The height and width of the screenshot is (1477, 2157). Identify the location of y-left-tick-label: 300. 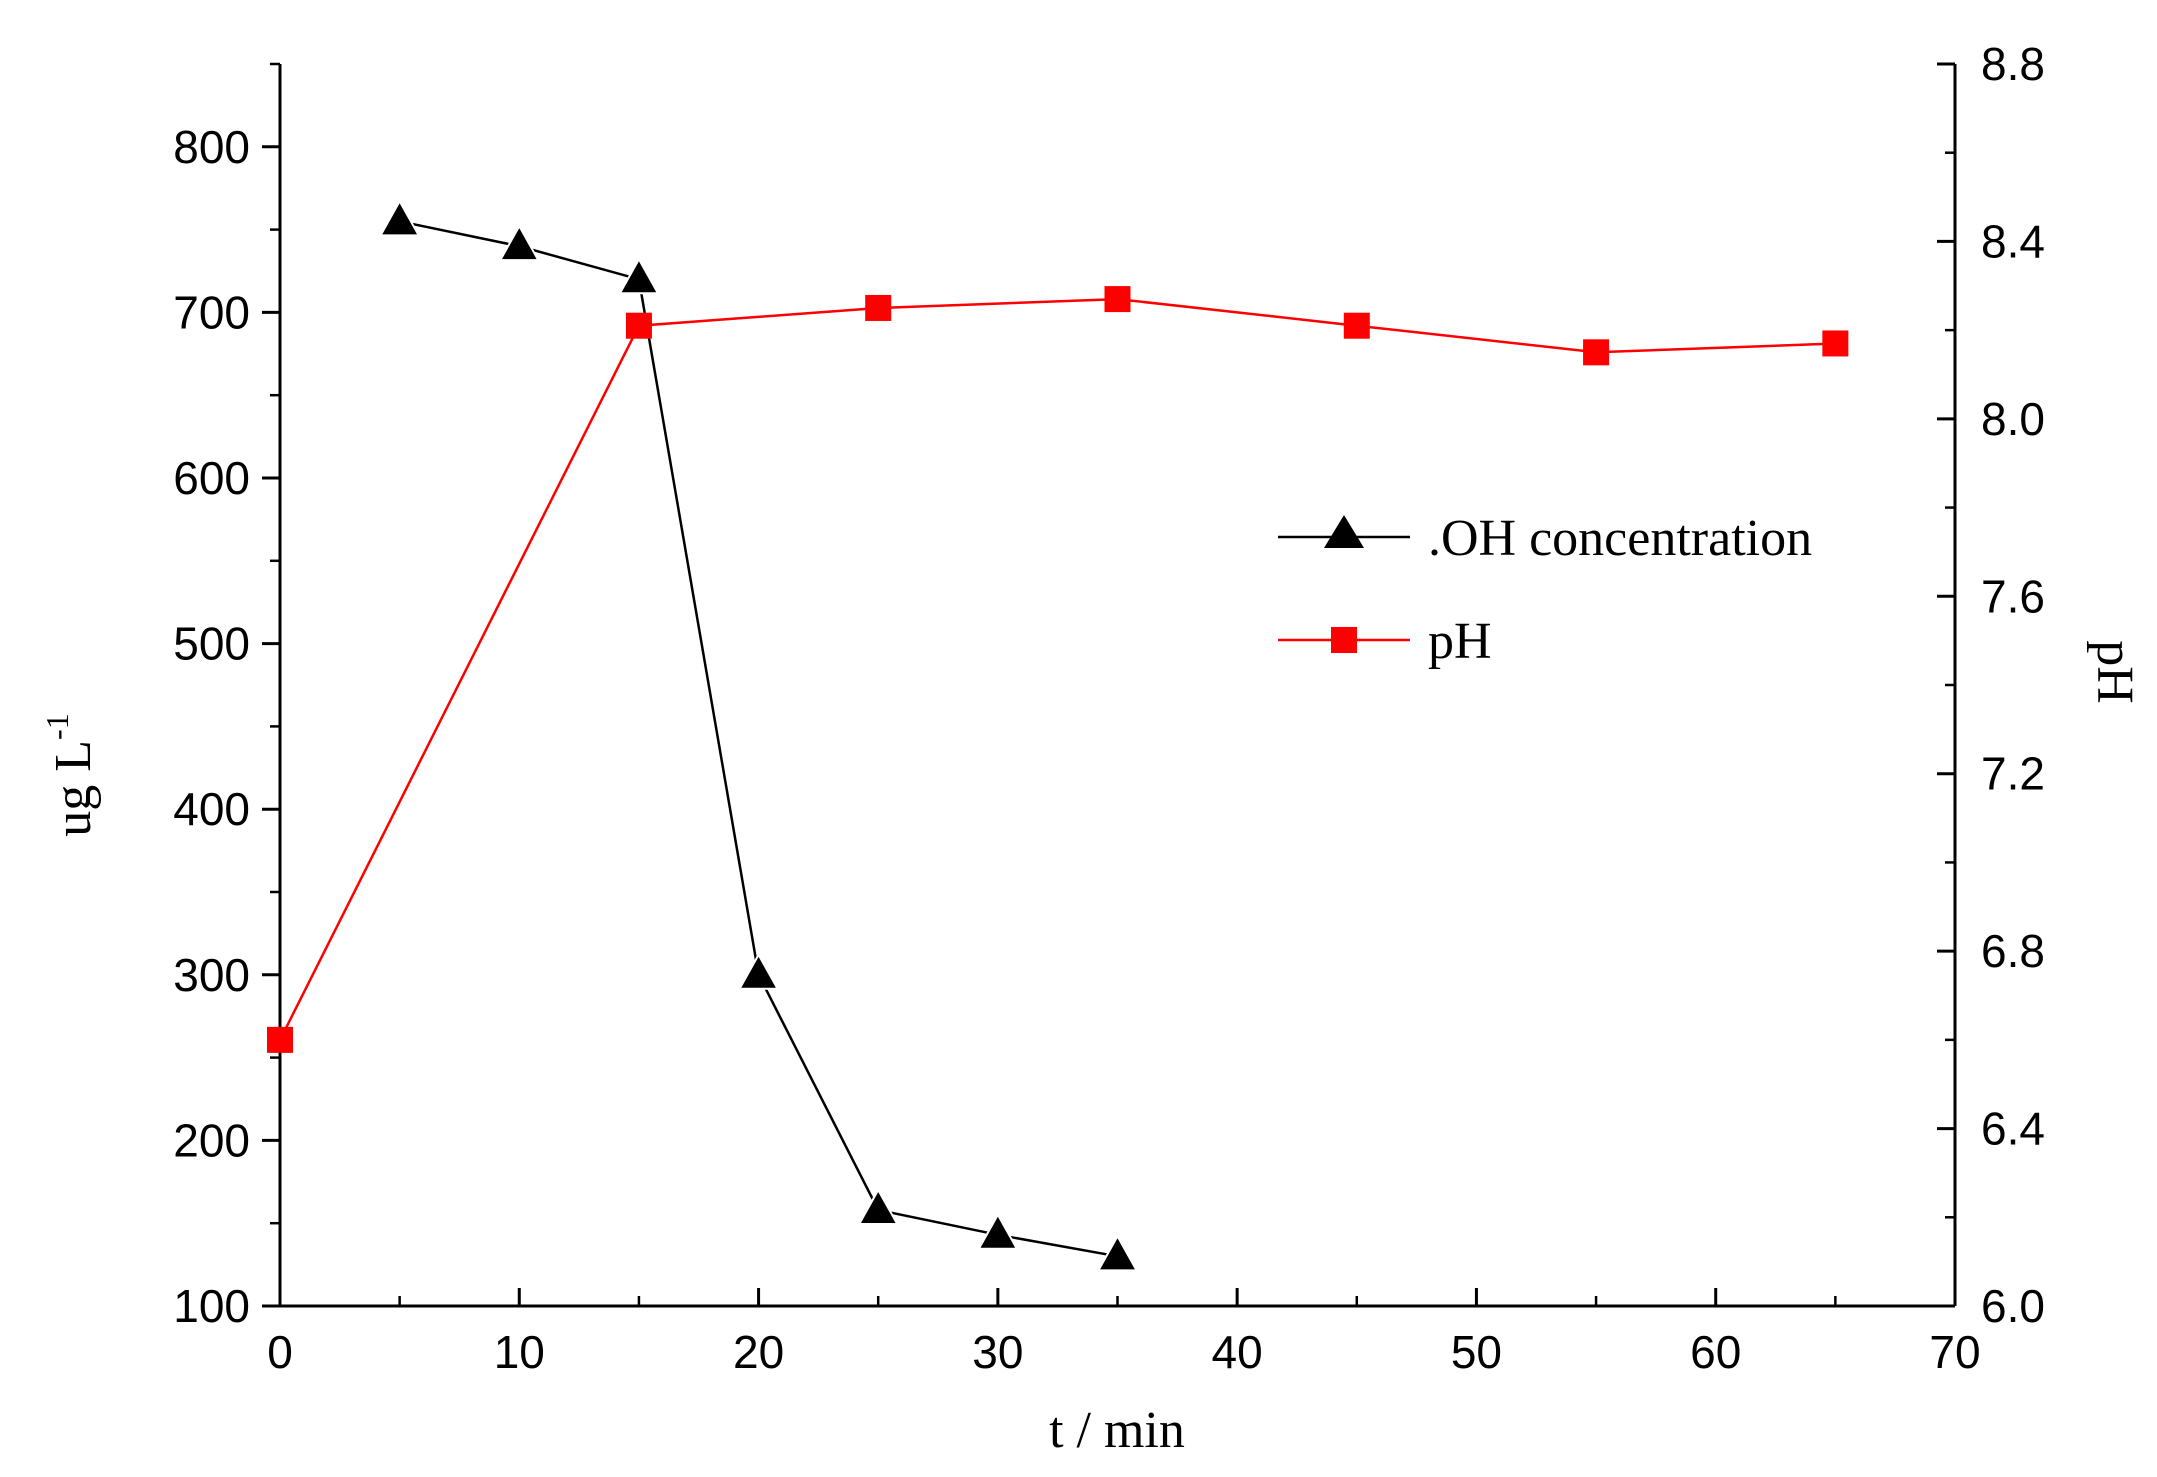
(211, 975).